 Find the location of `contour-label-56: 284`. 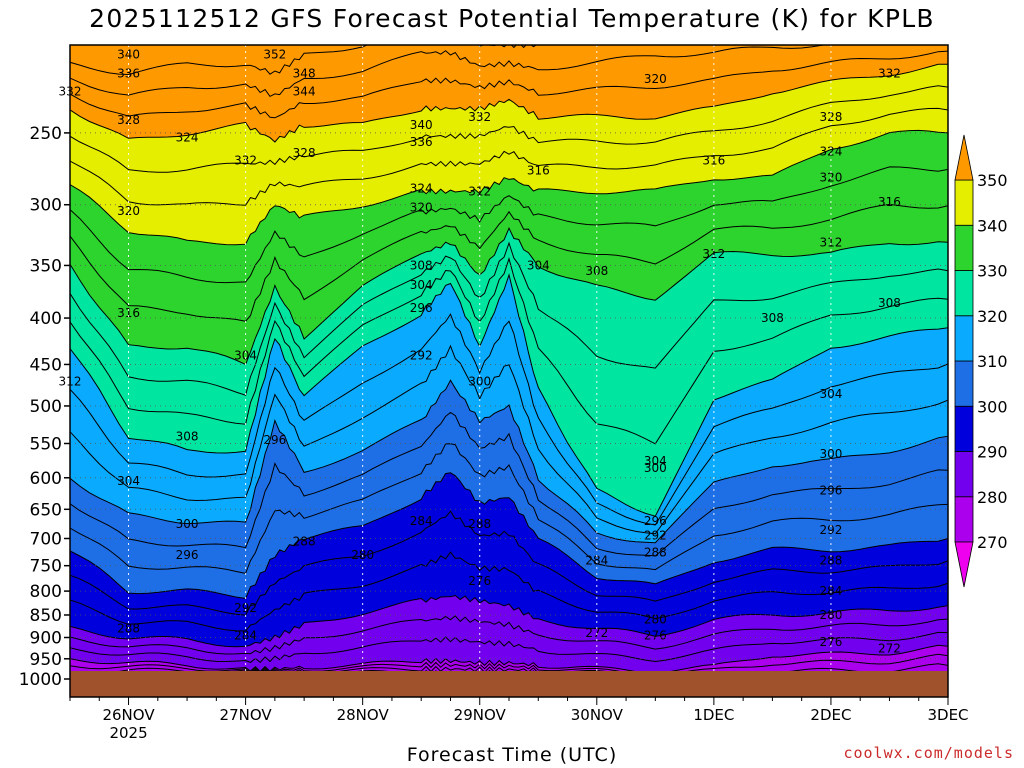

contour-label-56: 284 is located at coordinates (421, 521).